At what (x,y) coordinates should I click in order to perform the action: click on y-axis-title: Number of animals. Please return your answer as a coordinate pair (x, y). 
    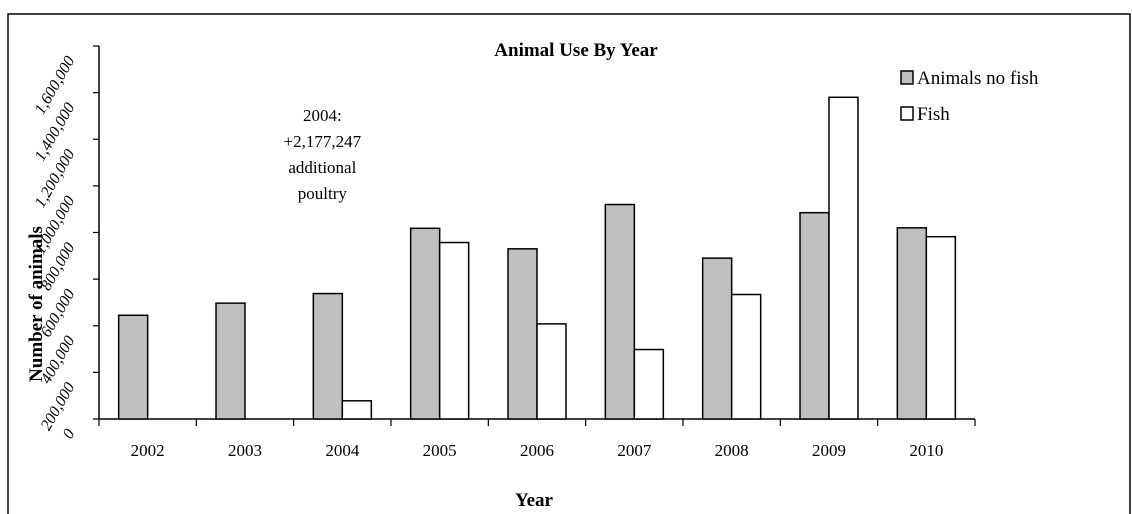
    Looking at the image, I should click on (36, 304).